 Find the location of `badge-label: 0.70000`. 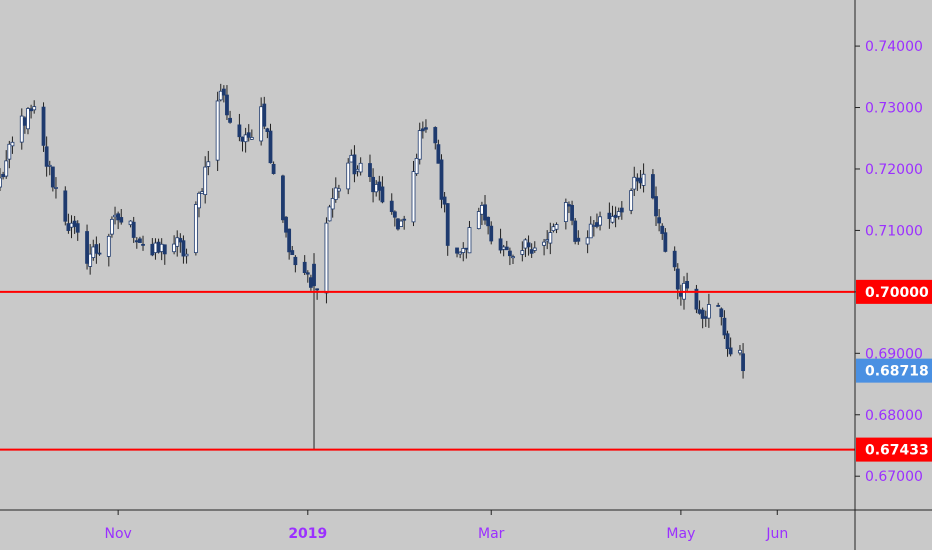

badge-label: 0.70000 is located at coordinates (897, 293).